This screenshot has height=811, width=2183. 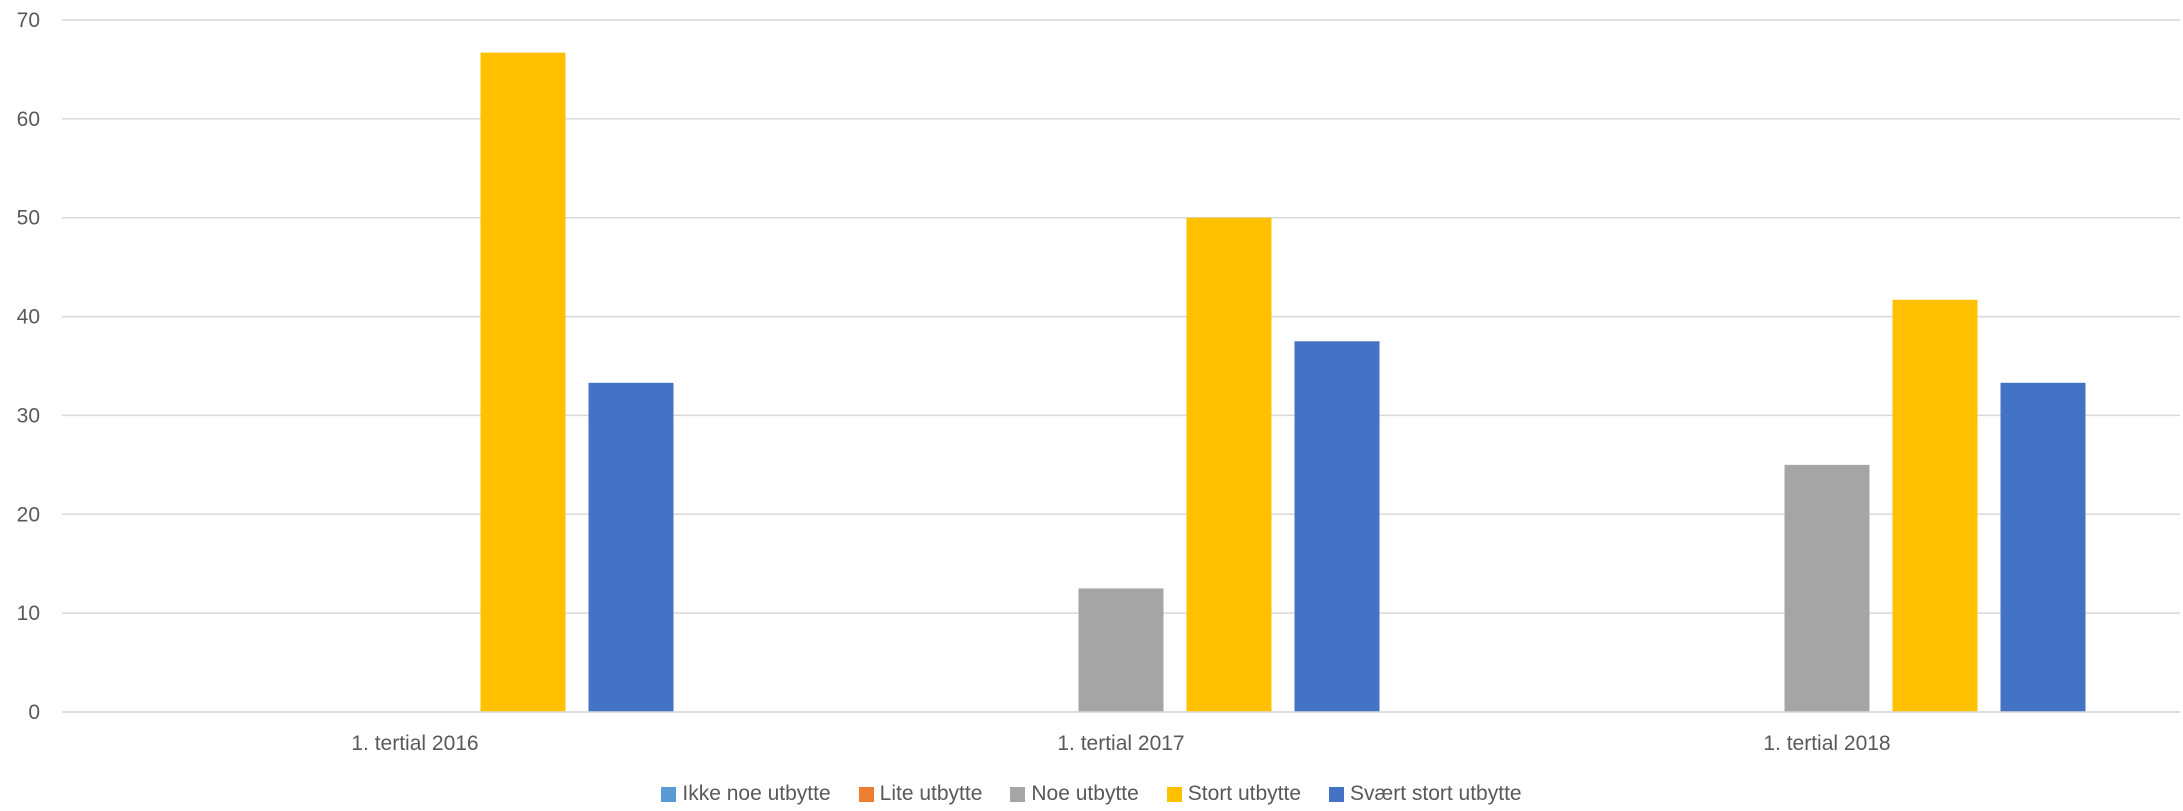 What do you see at coordinates (28, 317) in the screenshot?
I see `y-tick-label: 40` at bounding box center [28, 317].